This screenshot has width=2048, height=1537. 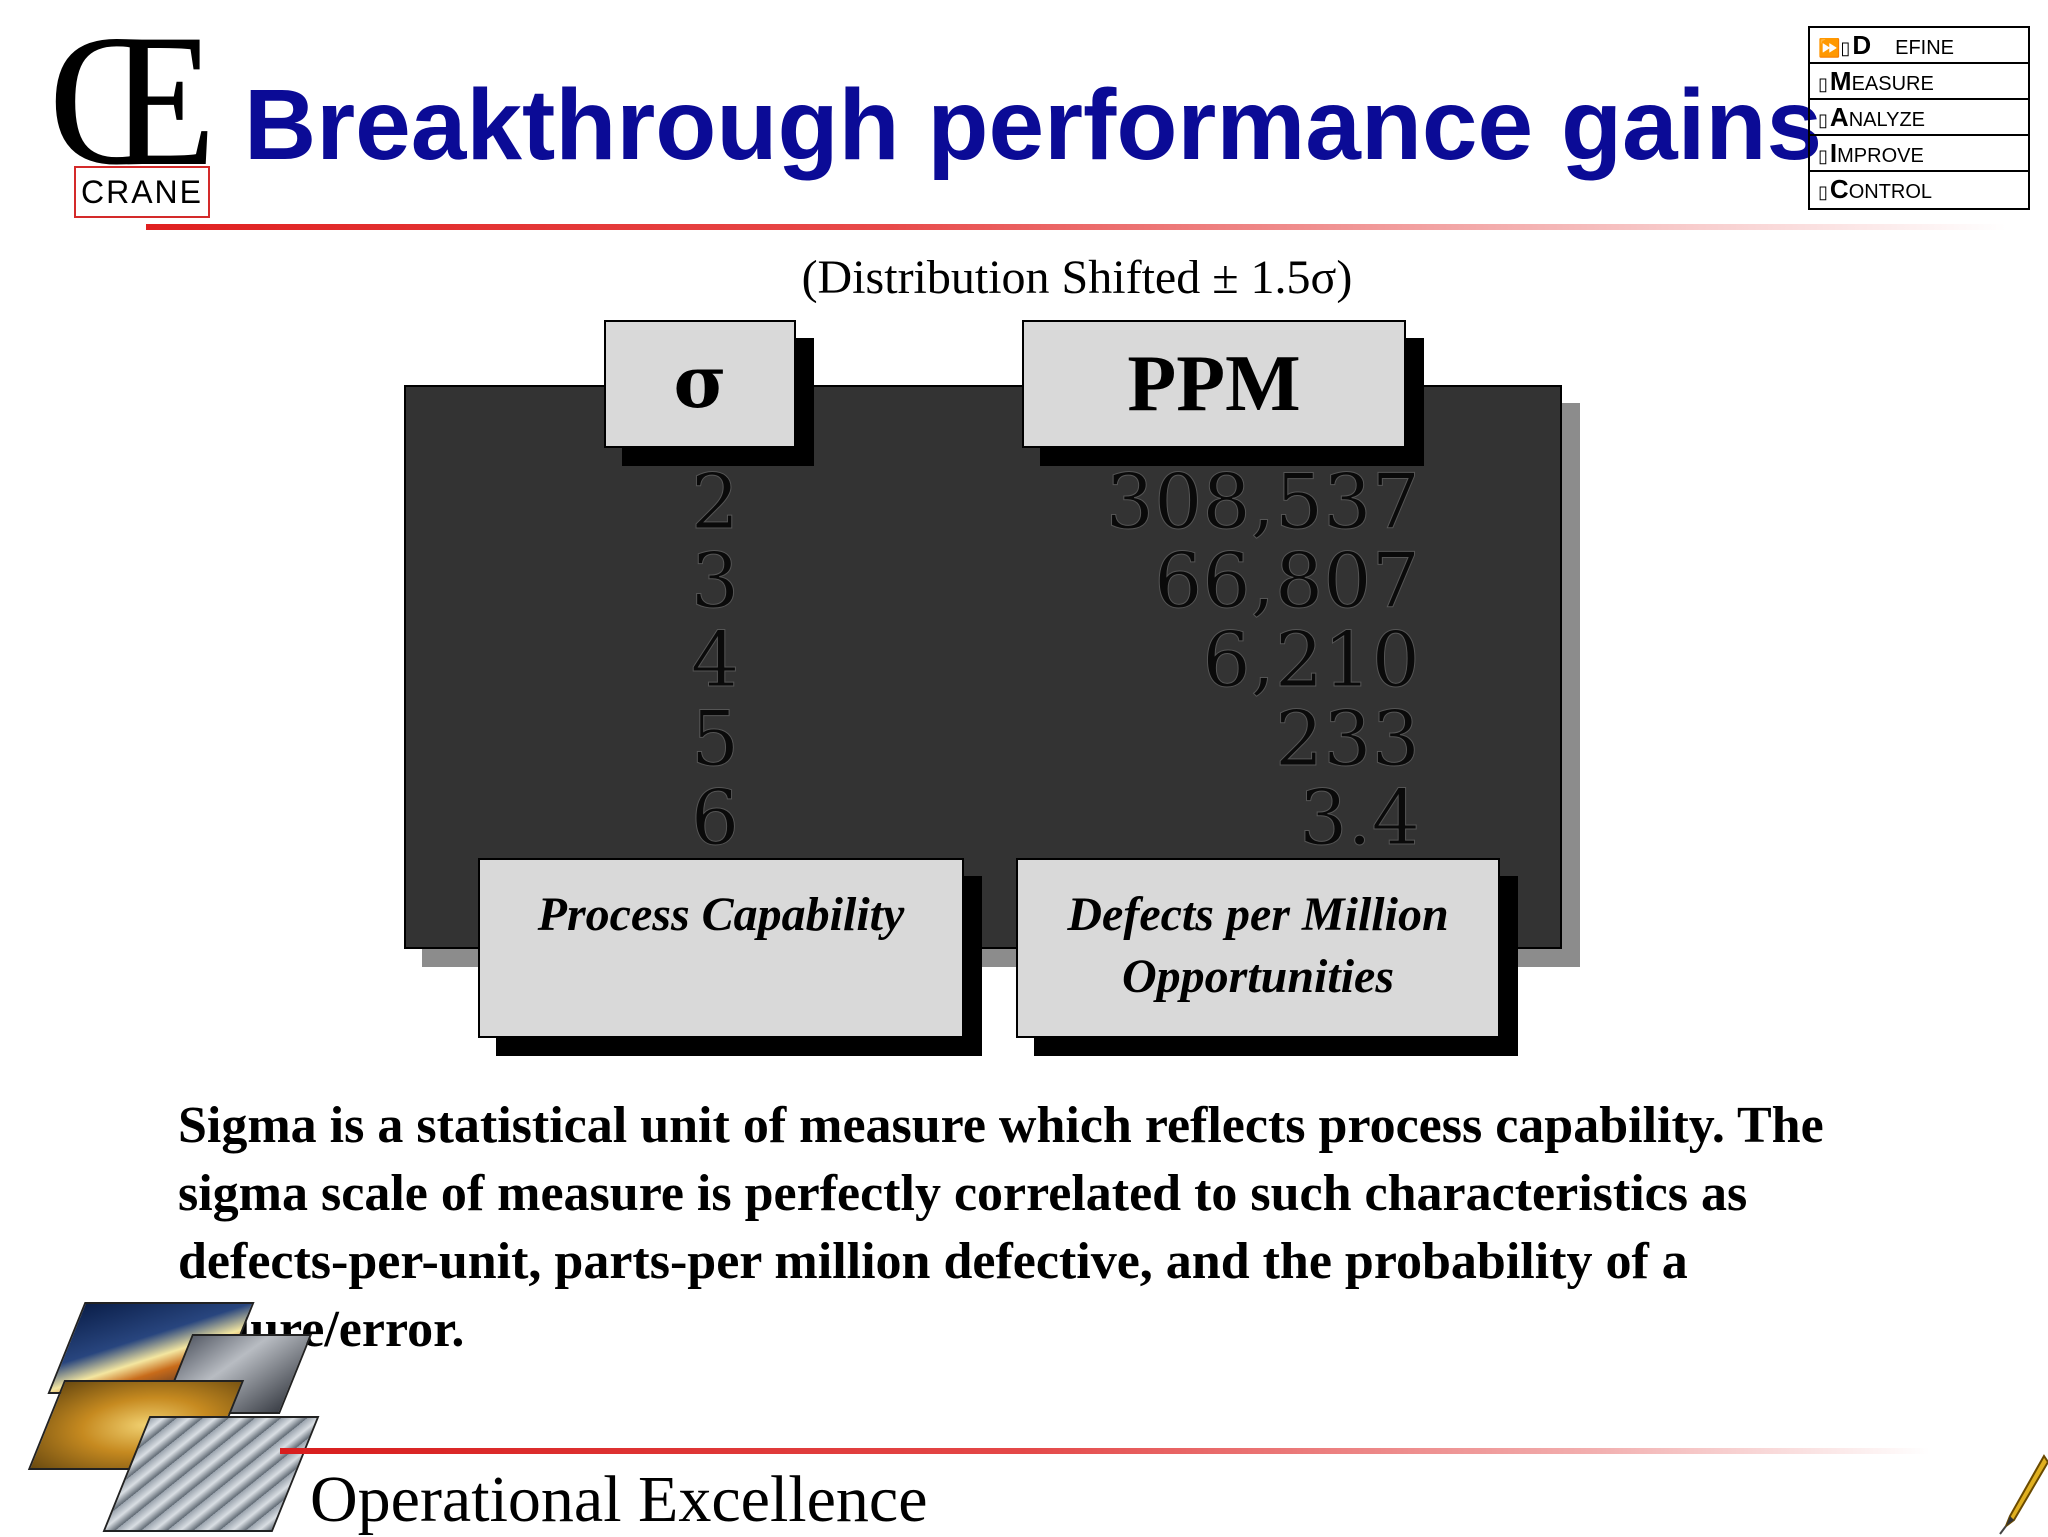 I want to click on ppm-values-column: 308,537 66,807 6,210 233 3.4, so click(x=1180, y=659).